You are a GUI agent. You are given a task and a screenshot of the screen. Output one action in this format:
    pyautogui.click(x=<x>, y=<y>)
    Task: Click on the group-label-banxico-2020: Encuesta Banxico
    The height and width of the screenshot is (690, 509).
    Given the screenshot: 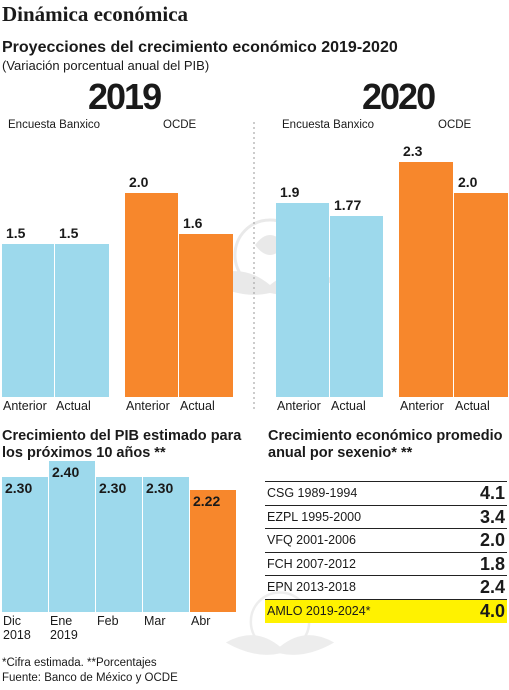 What is the action you would take?
    pyautogui.click(x=328, y=125)
    